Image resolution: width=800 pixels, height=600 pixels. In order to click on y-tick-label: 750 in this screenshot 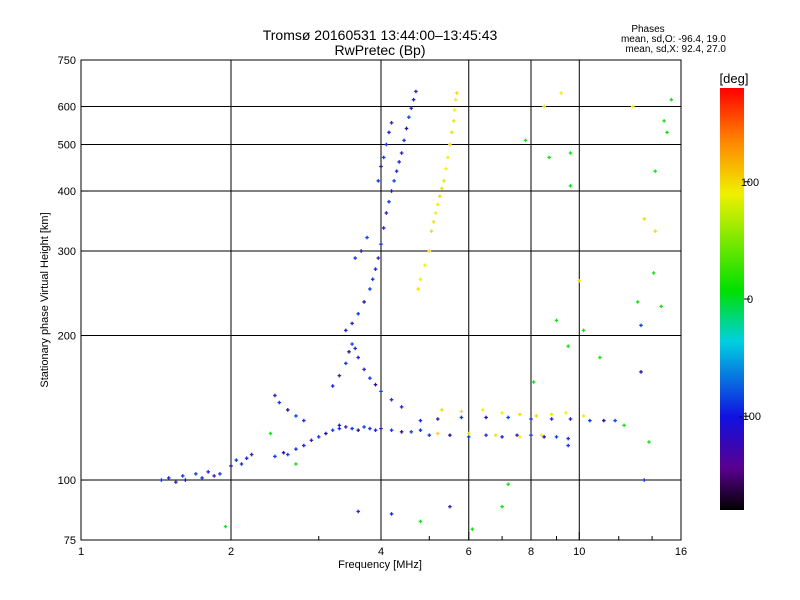, I will do `click(67, 61)`.